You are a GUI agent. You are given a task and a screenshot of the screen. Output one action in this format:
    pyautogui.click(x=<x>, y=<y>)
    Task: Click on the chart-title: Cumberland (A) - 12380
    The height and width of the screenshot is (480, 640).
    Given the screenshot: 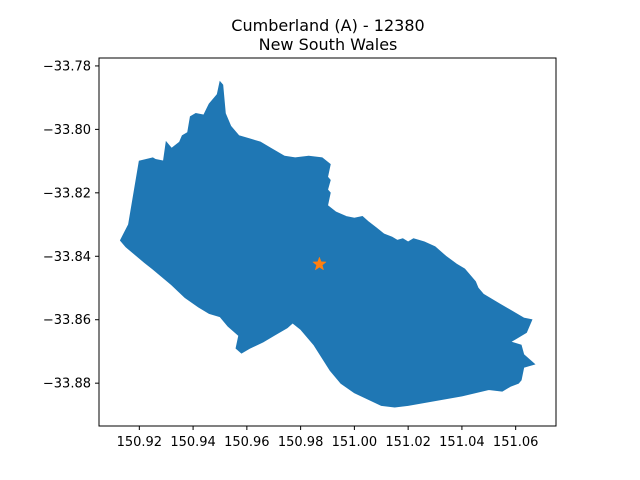 What is the action you would take?
    pyautogui.click(x=328, y=25)
    